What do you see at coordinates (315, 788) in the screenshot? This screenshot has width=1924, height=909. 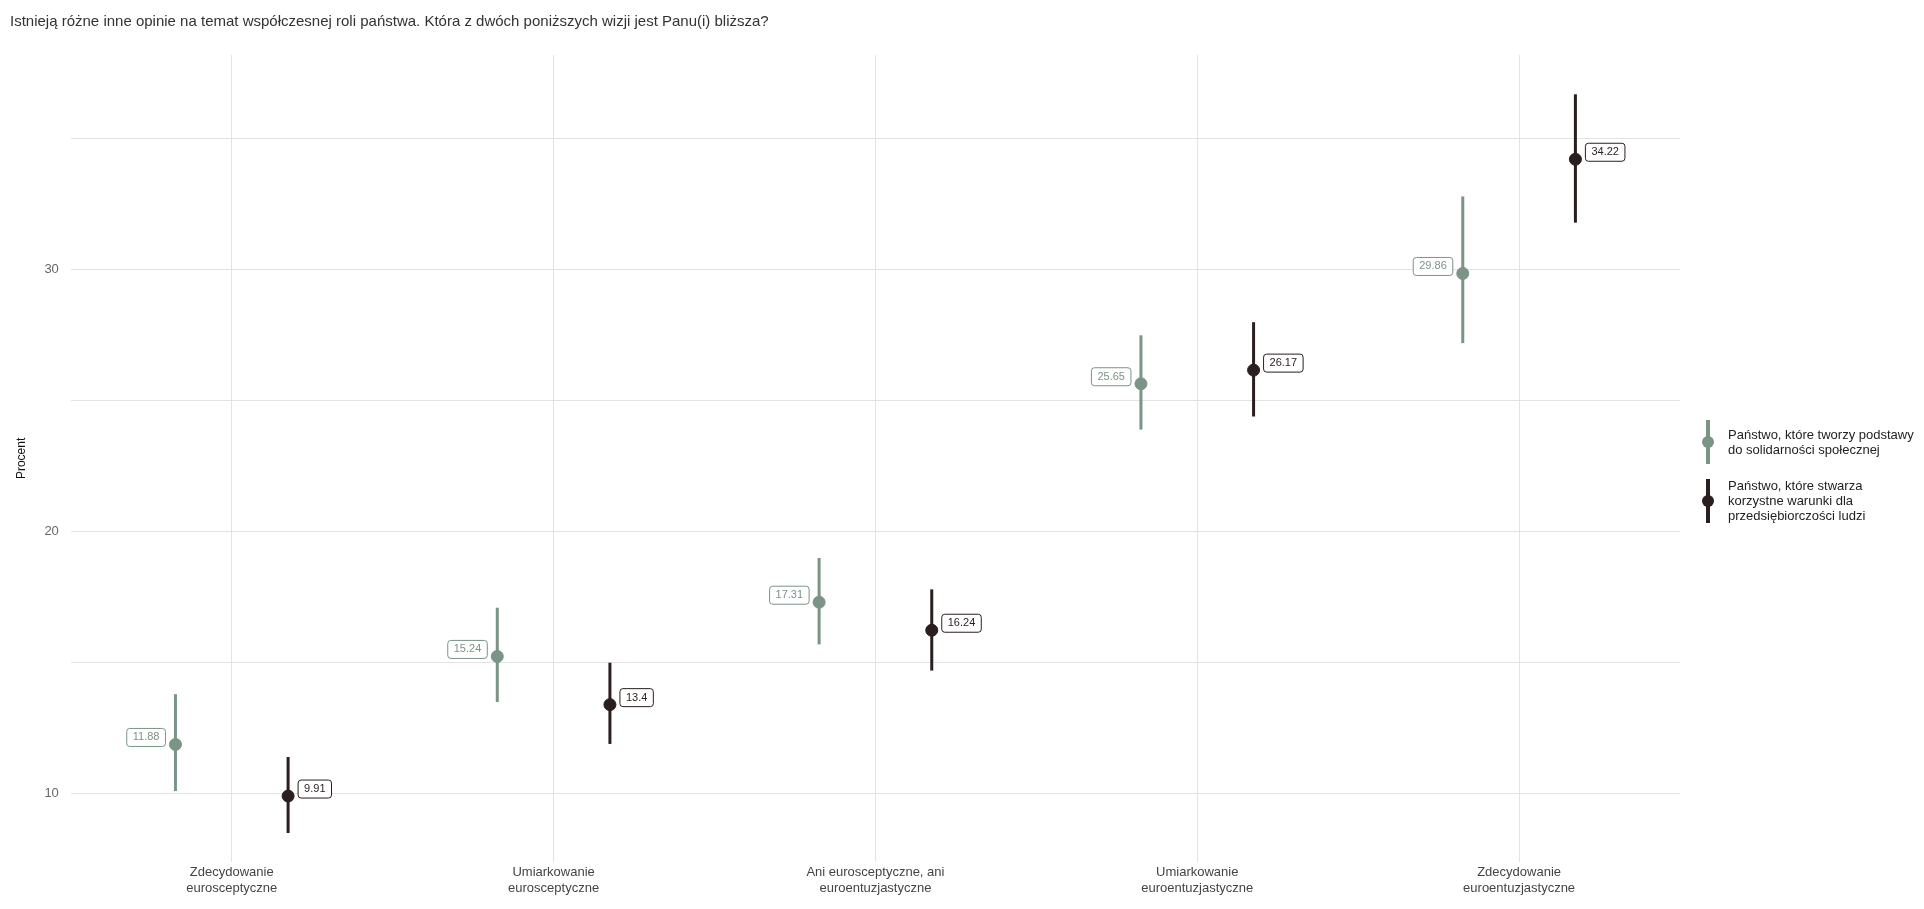 I see `data-label: 9.91` at bounding box center [315, 788].